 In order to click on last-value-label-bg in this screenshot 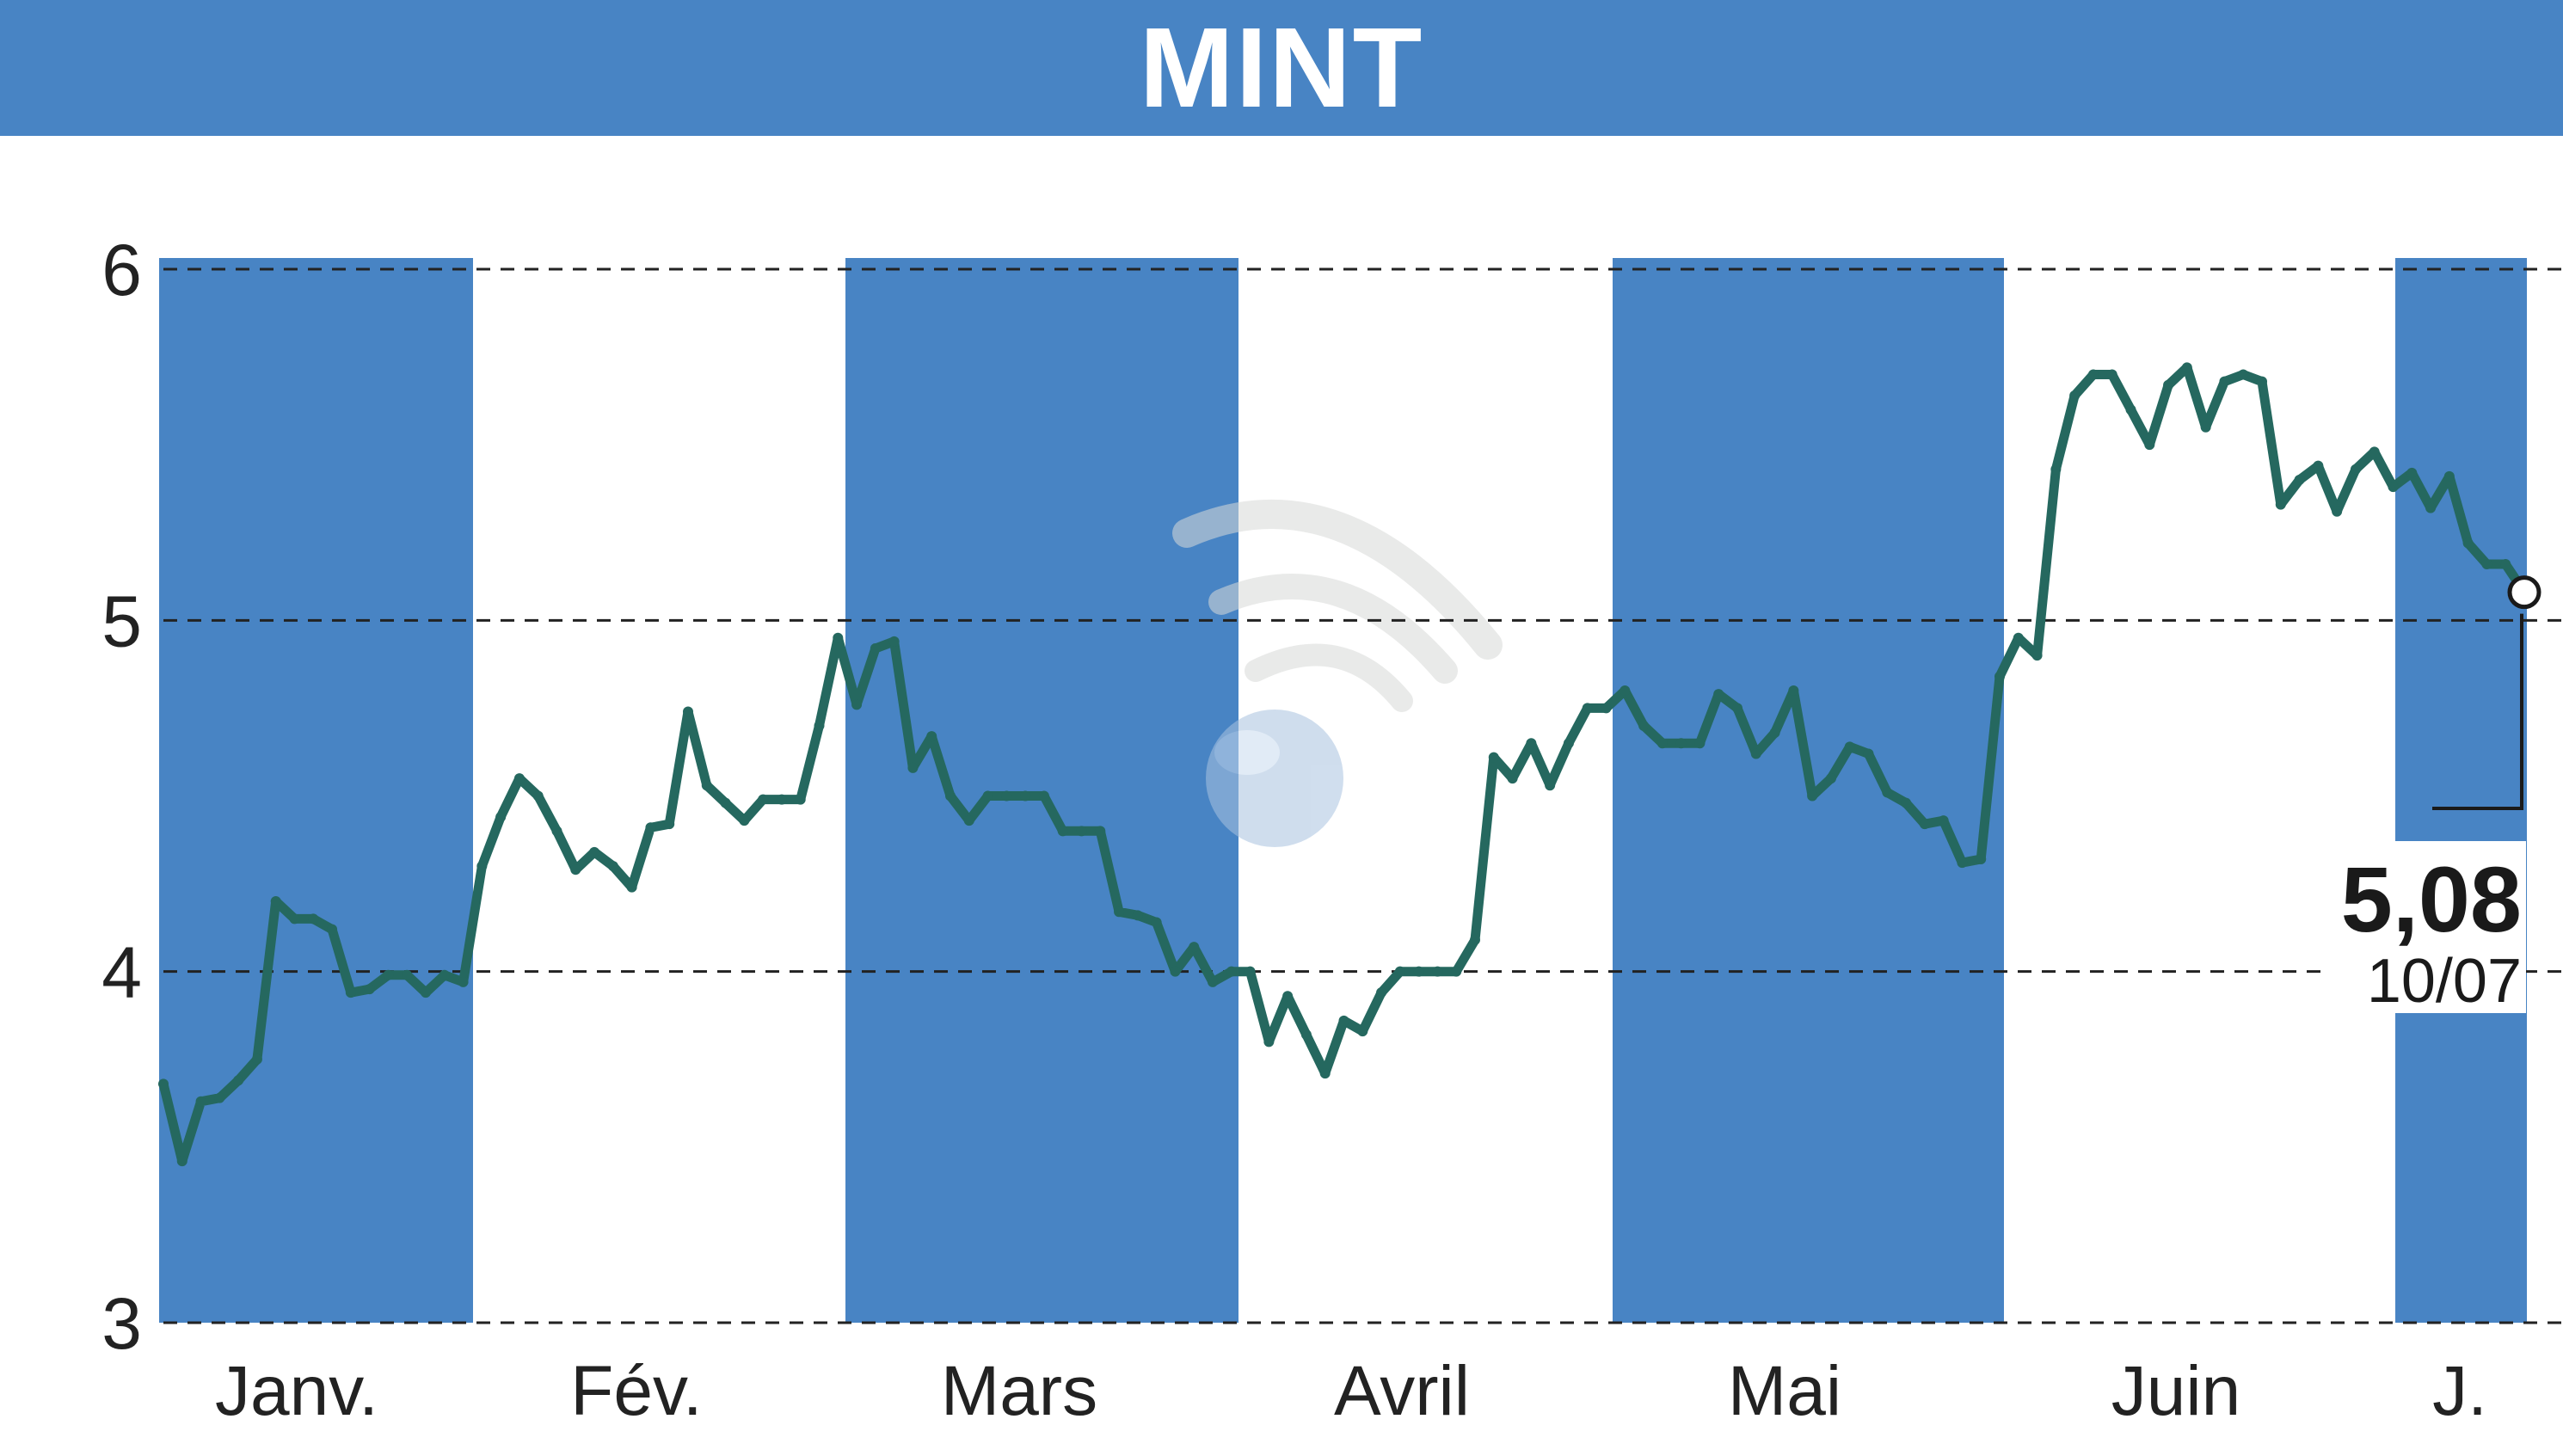, I will do `click(2426, 927)`.